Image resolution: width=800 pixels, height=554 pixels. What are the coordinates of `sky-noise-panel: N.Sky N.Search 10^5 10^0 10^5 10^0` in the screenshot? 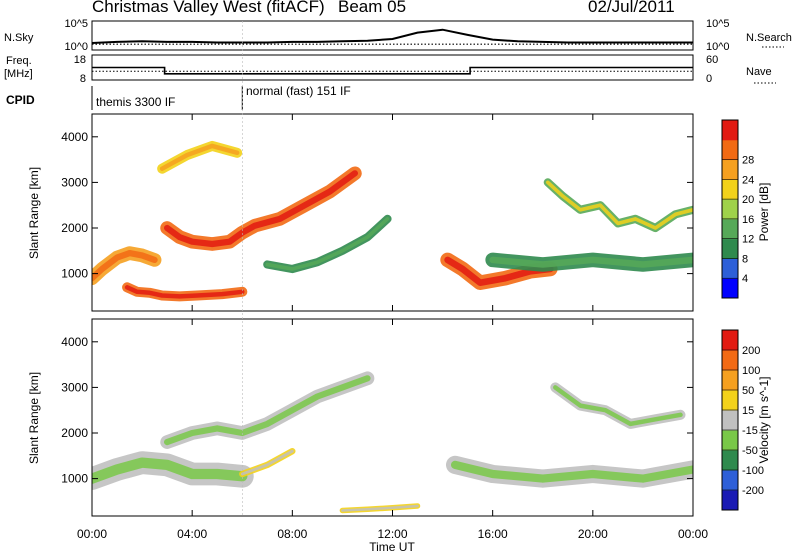 It's located at (398, 35).